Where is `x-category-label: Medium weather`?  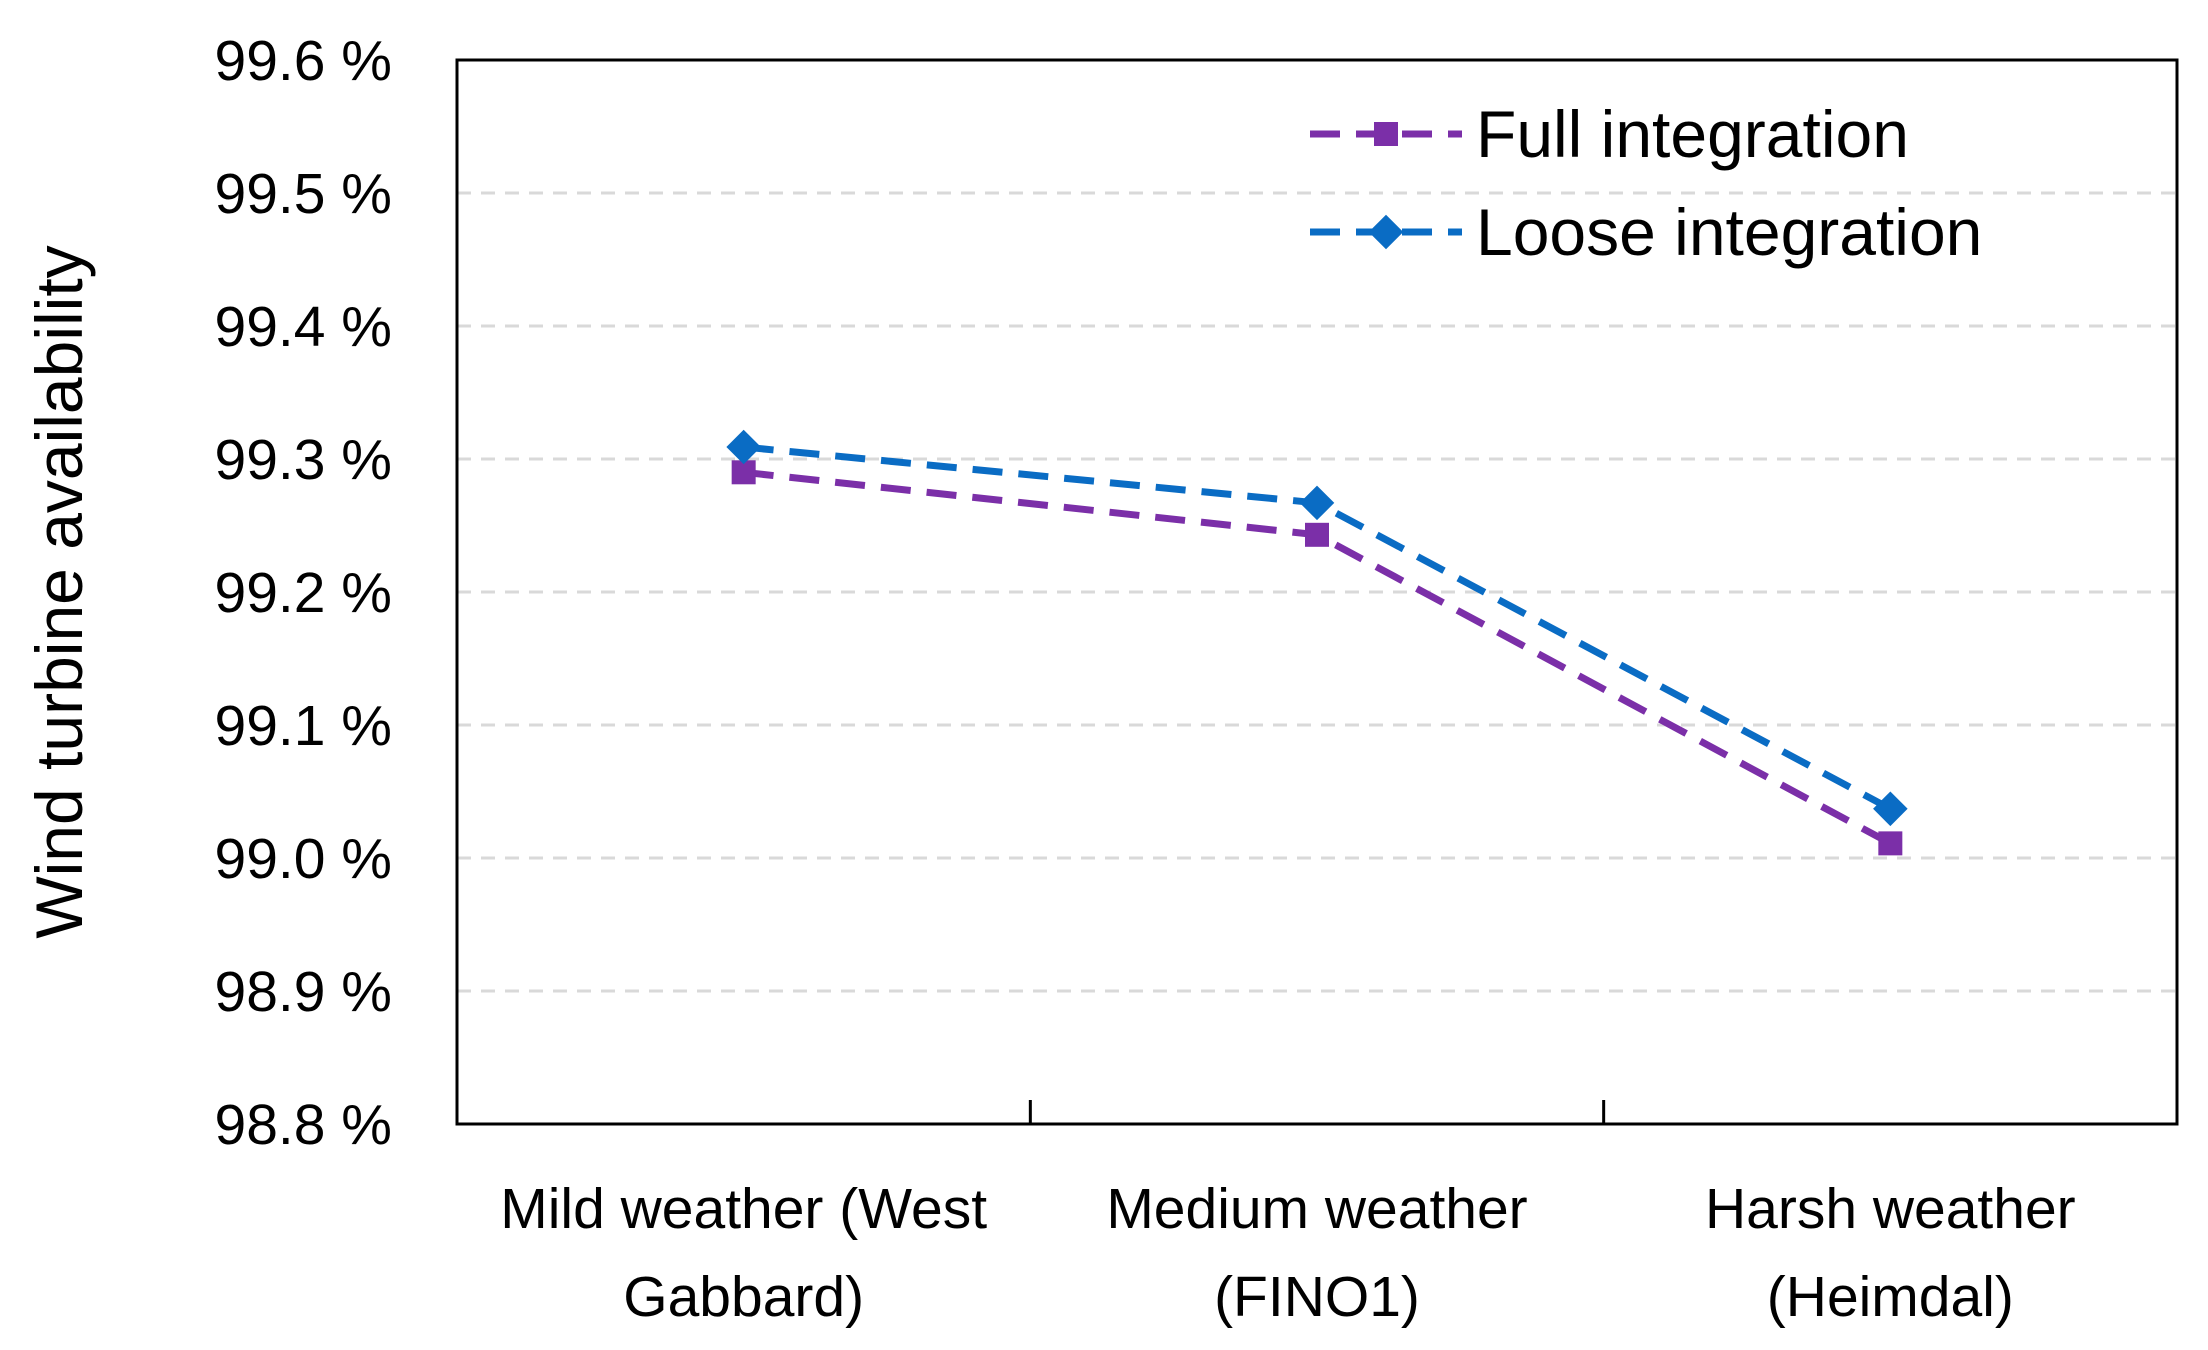 x-category-label: Medium weather is located at coordinates (1316, 1209).